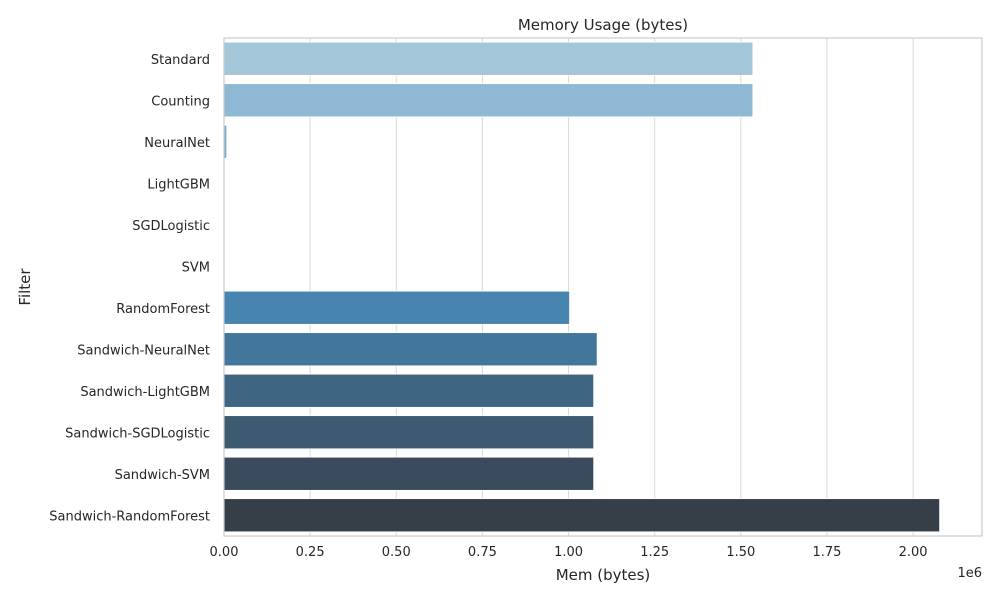 The height and width of the screenshot is (600, 1000). I want to click on bar-counting, so click(488, 100).